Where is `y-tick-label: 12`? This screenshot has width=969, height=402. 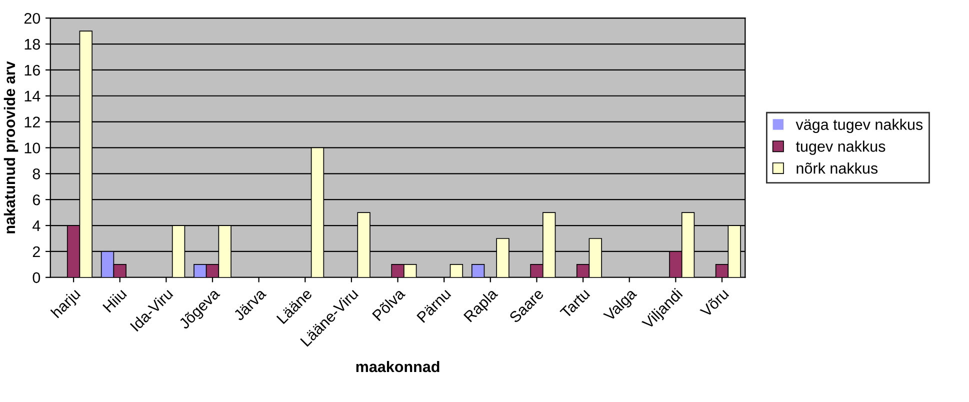
y-tick-label: 12 is located at coordinates (32, 122).